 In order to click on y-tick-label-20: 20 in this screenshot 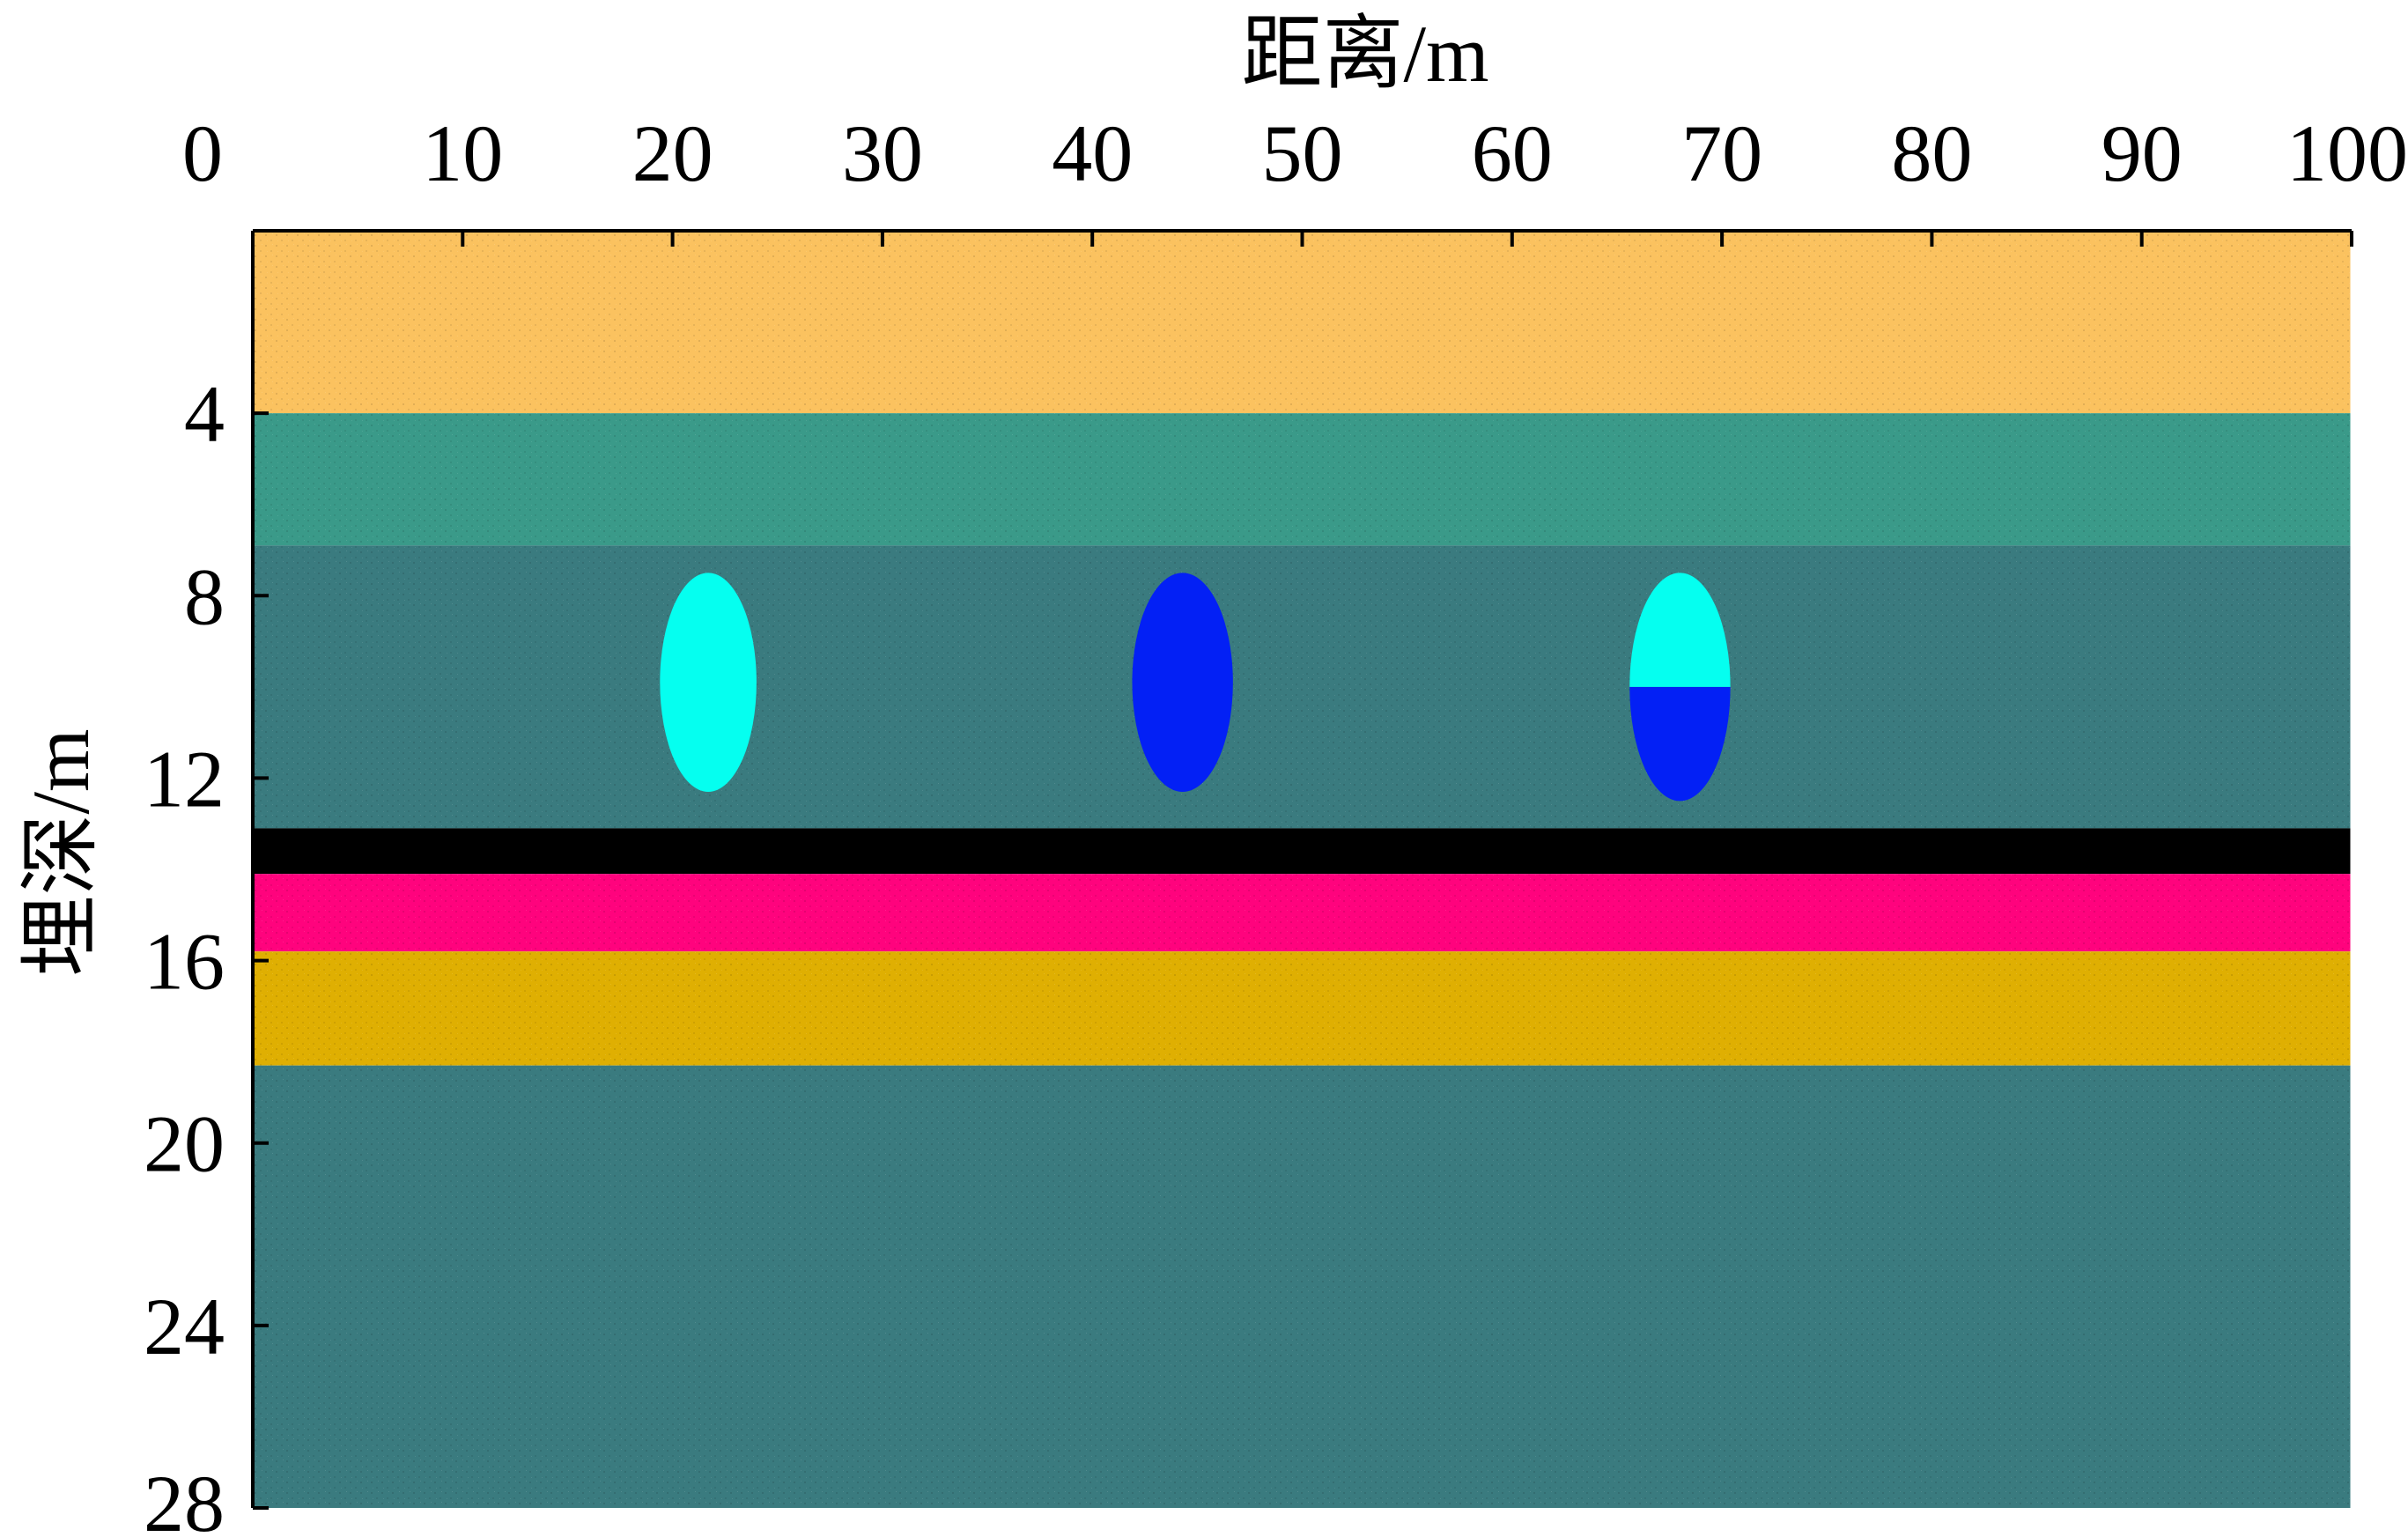, I will do `click(184, 1144)`.